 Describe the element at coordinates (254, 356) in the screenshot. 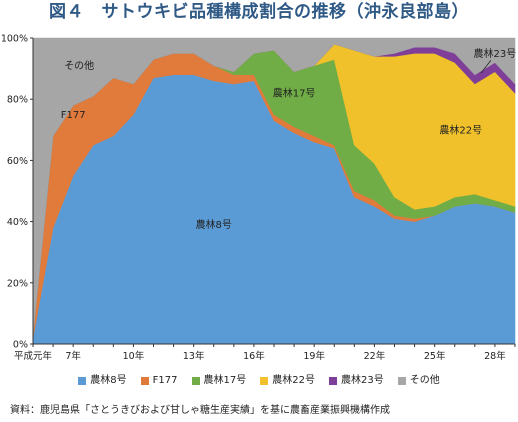

I see `x-tick-label: 16年` at that location.